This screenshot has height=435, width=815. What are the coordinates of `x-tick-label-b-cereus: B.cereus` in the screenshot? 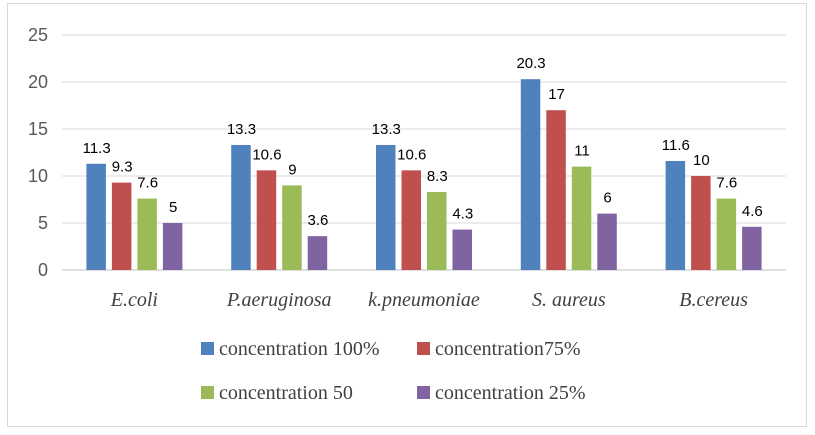 It's located at (713, 300).